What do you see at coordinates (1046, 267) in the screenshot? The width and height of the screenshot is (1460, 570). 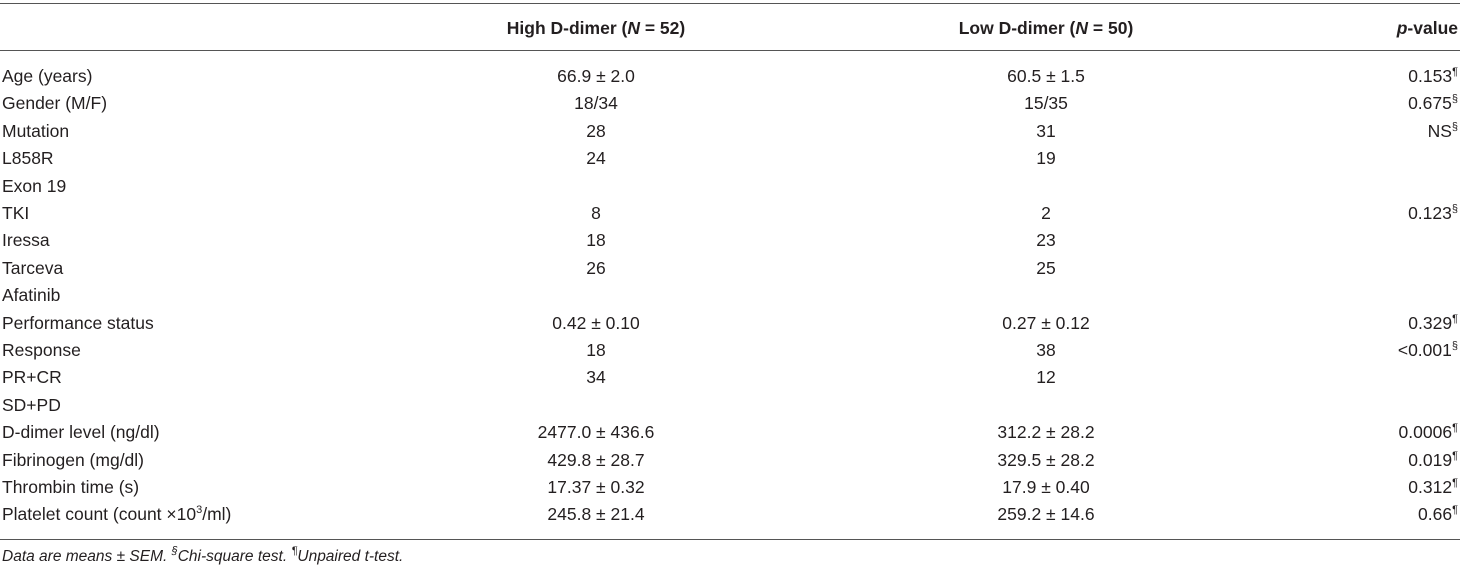 I see `table-cell: 25` at bounding box center [1046, 267].